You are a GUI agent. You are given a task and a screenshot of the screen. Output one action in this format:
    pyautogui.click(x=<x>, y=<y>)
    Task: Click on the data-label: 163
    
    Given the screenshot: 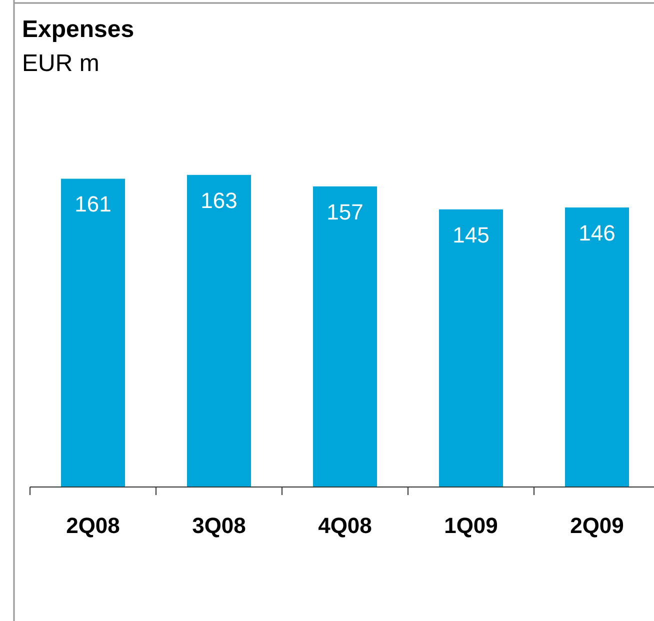 What is the action you would take?
    pyautogui.click(x=219, y=200)
    